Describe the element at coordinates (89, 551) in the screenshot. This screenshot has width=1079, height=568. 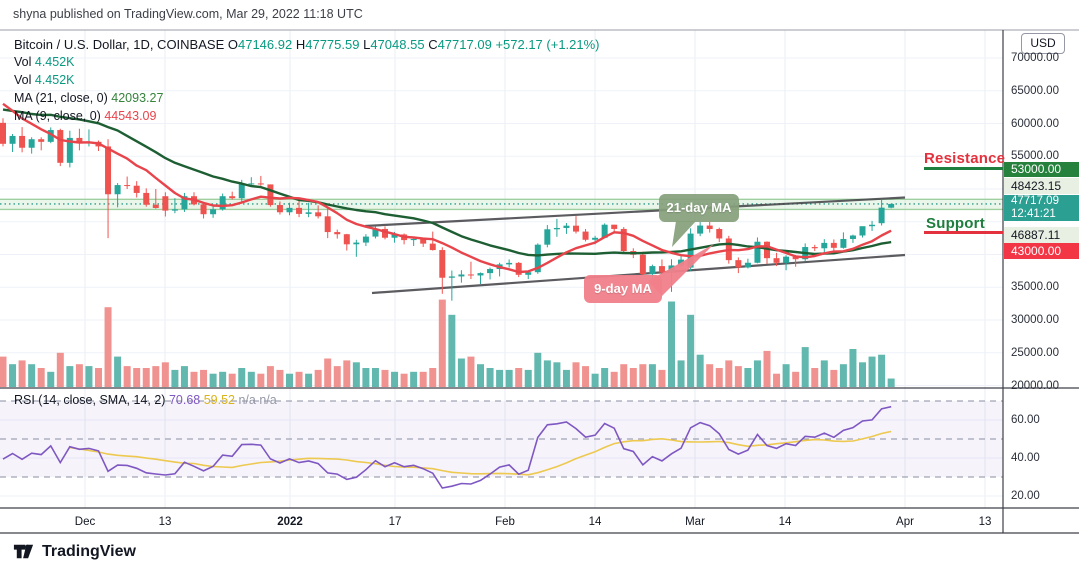
I see `tradingview-logo-text: TradingView` at that location.